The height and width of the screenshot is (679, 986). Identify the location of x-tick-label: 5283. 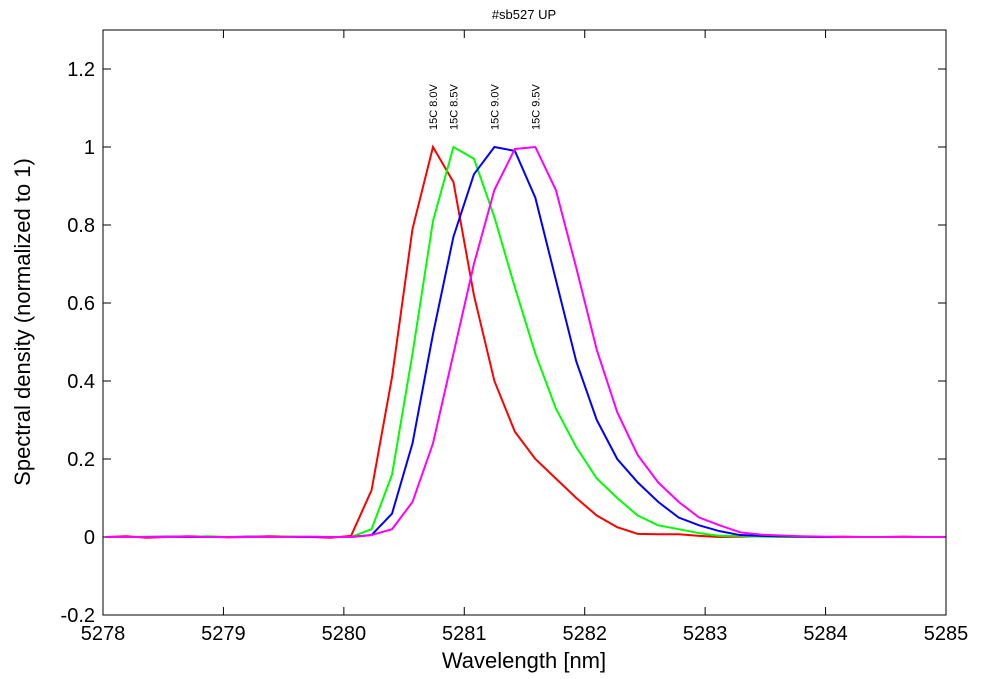
(705, 634).